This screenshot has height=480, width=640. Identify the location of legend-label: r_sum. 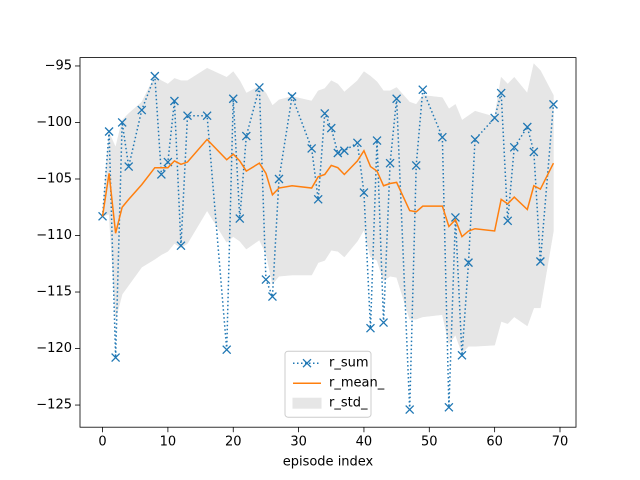
(349, 363).